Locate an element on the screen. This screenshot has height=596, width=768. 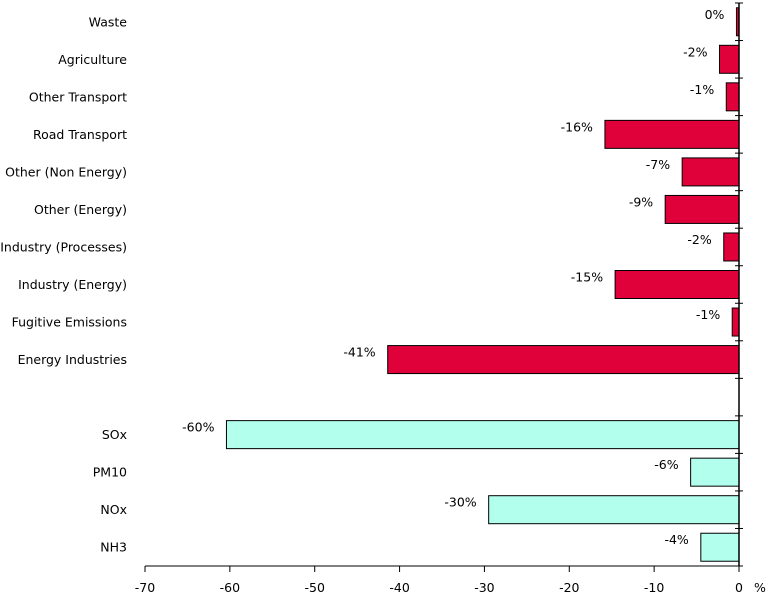
category-label: SOx is located at coordinates (114, 434).